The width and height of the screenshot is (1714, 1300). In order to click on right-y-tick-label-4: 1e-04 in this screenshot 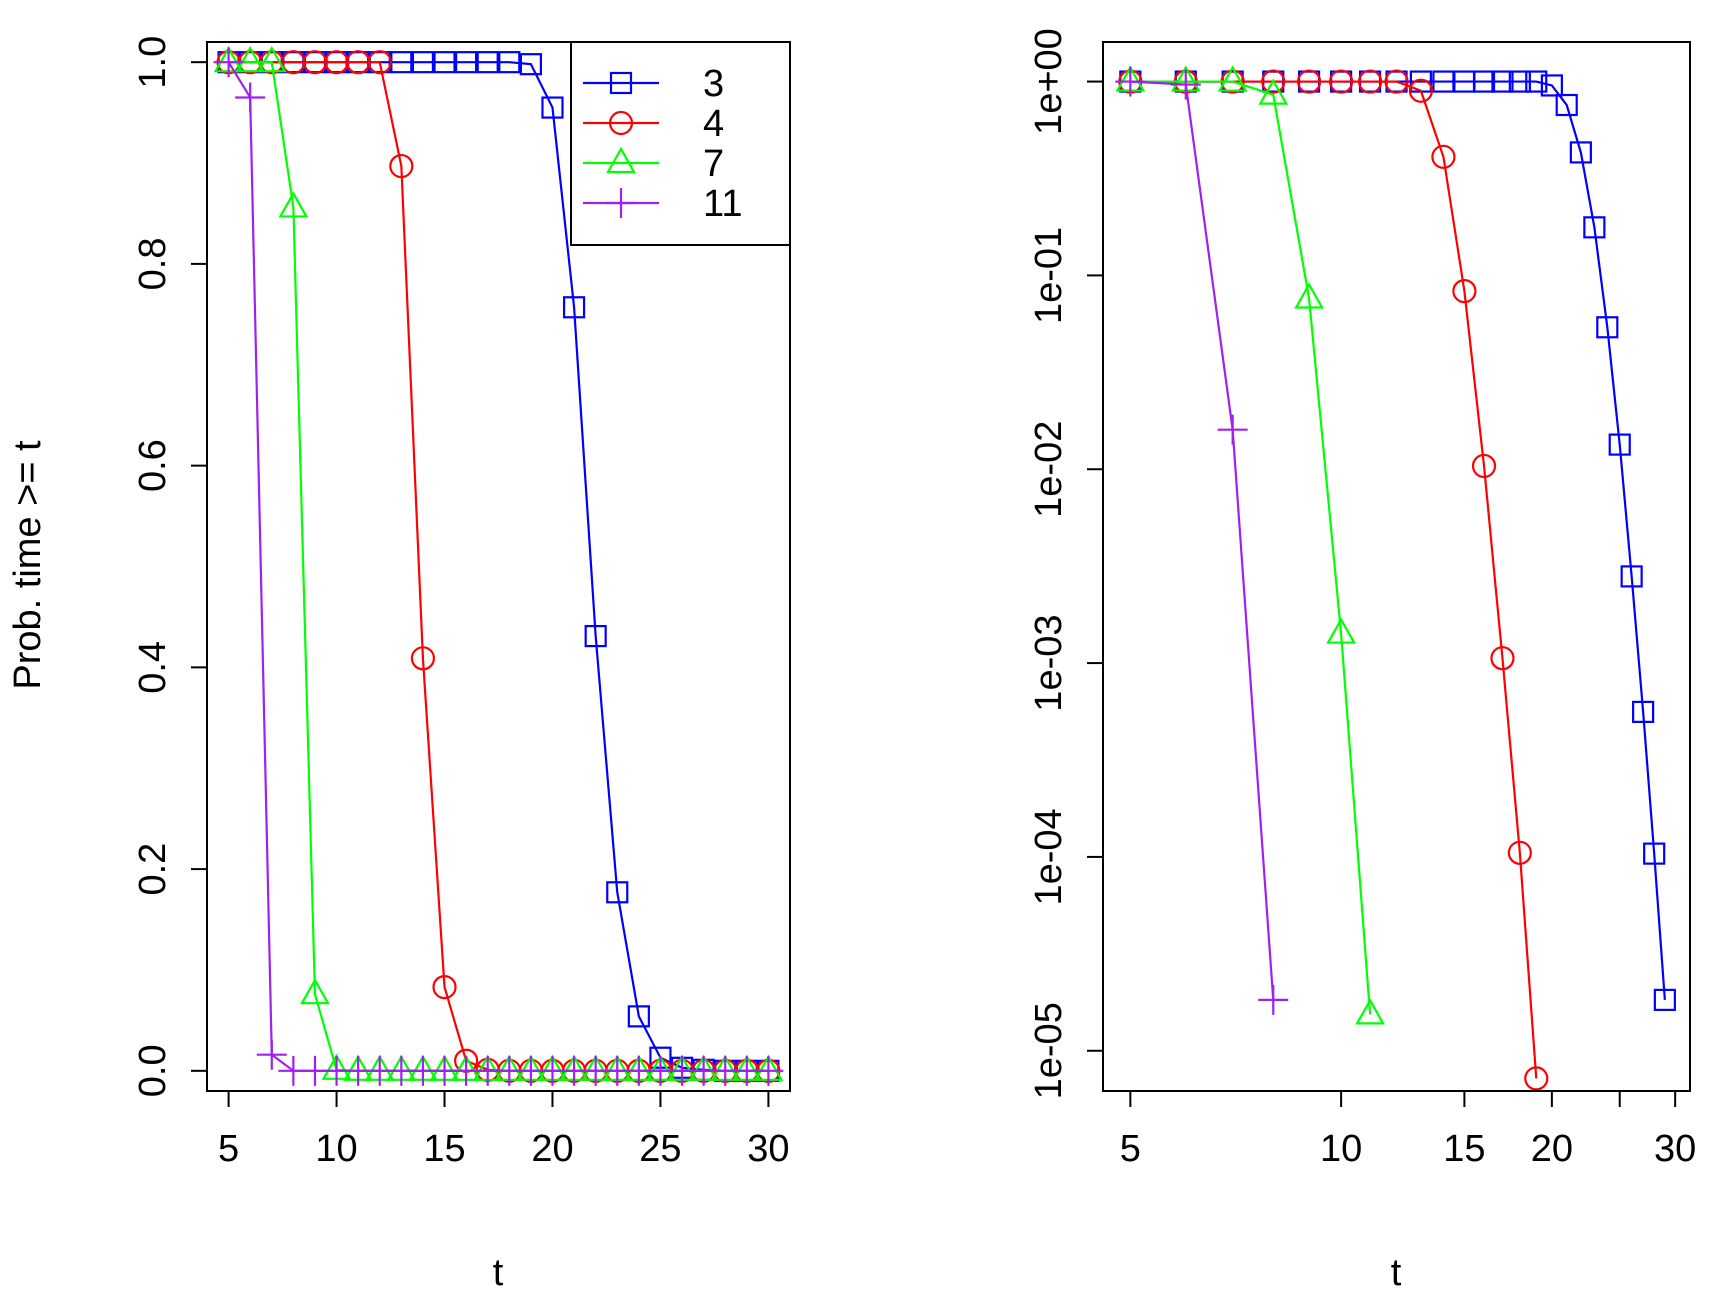, I will do `click(1049, 856)`.